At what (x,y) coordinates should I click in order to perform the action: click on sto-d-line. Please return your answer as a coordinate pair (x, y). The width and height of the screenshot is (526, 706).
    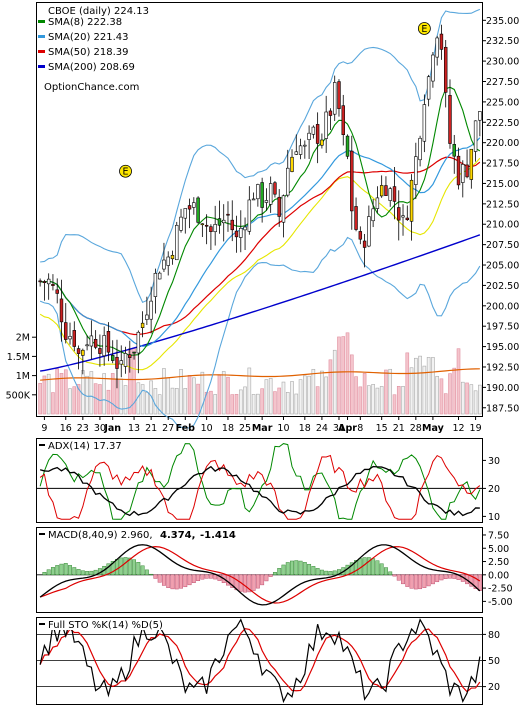
    Looking at the image, I should click on (260, 660).